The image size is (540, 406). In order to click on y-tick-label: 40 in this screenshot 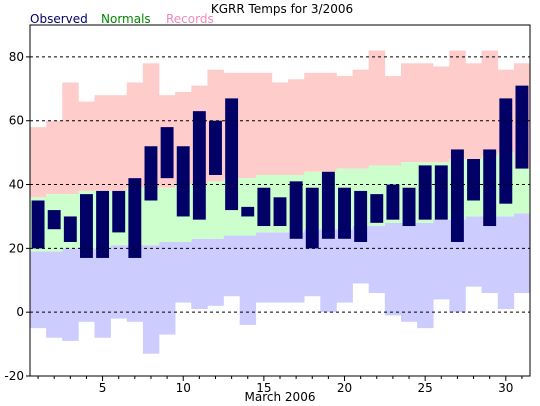, I will do `click(16, 185)`.